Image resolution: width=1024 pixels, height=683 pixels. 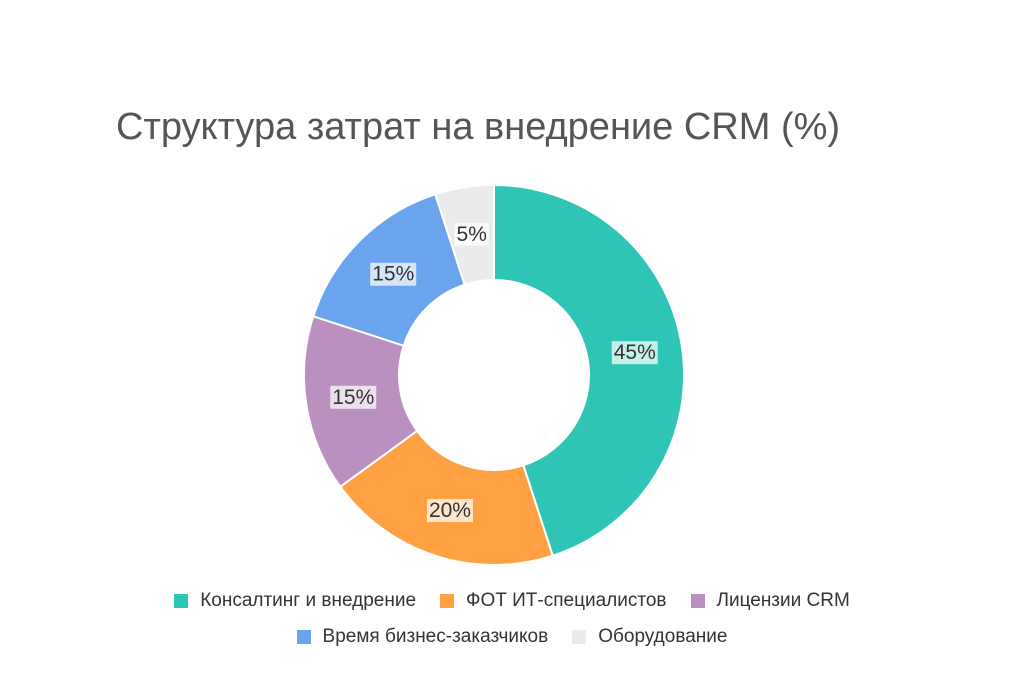 I want to click on slice-label-bg-it-payroll, so click(x=449, y=511).